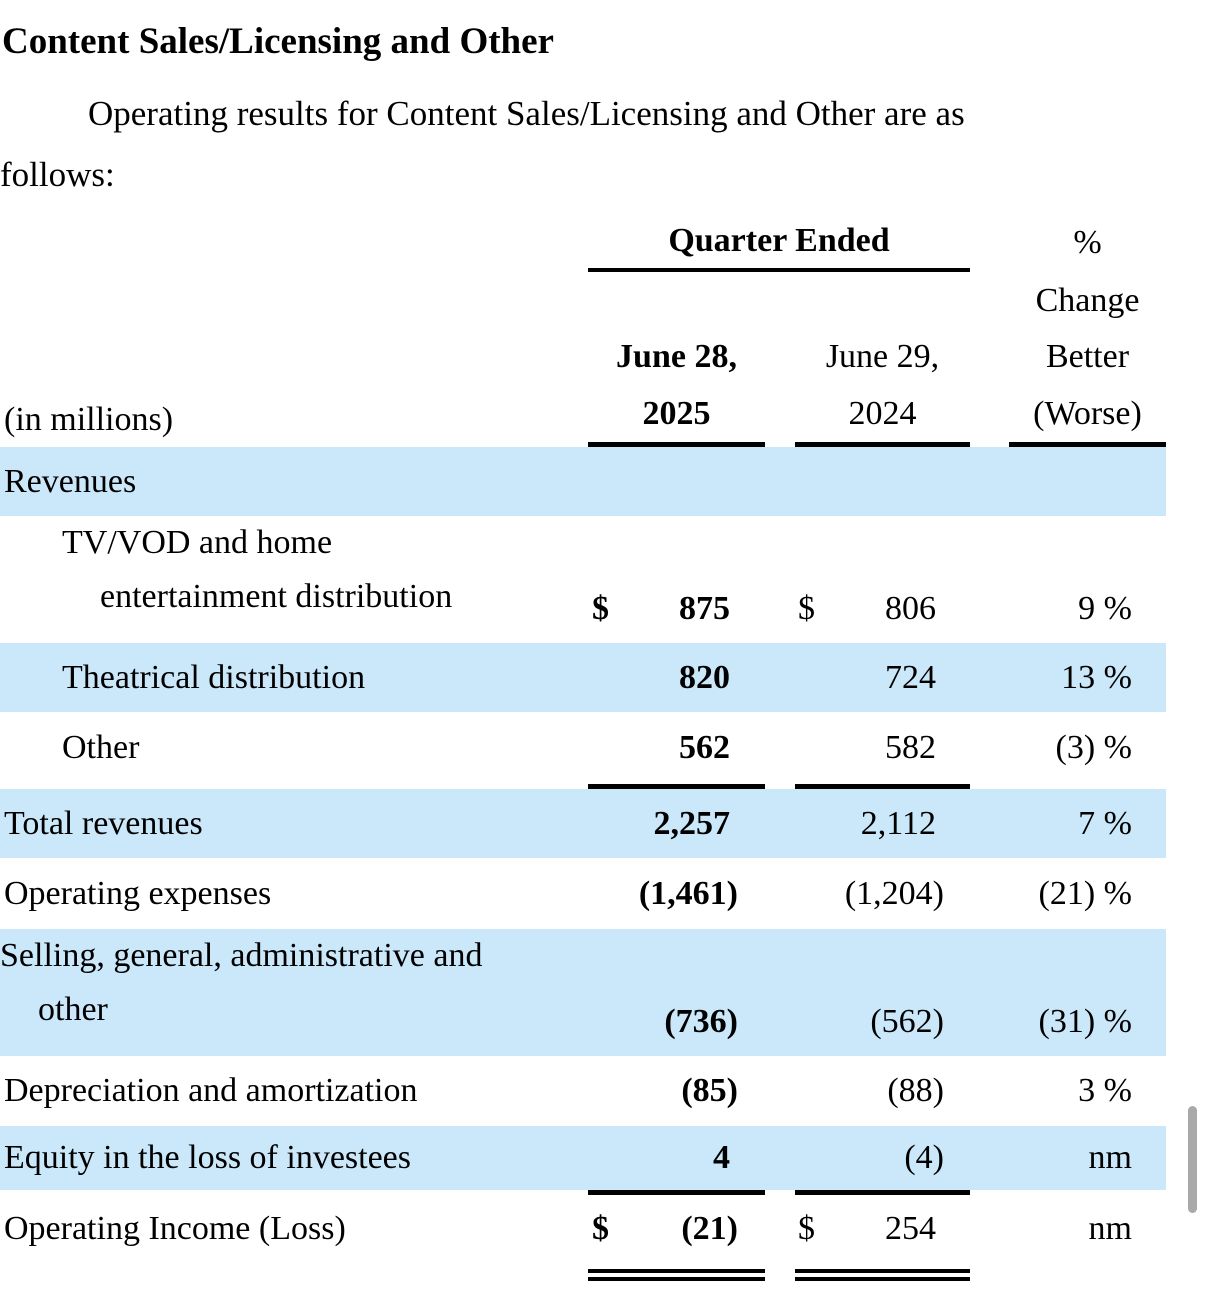 Image resolution: width=1206 pixels, height=1310 pixels. Describe the element at coordinates (583, 1158) in the screenshot. I see `table-row-equity-investees: Equity in the loss of investees 4 (4) nm` at that location.